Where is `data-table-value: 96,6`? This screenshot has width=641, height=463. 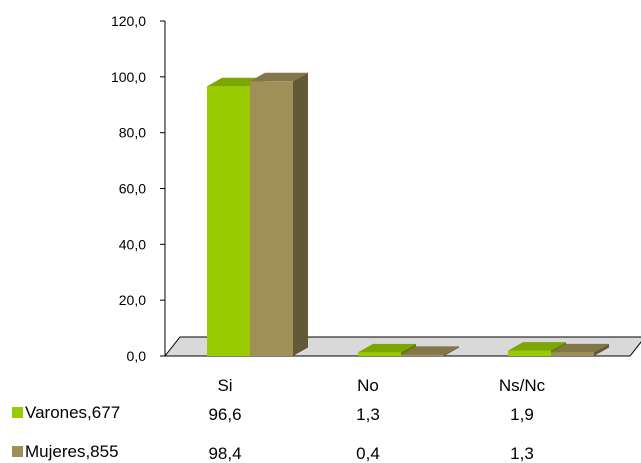
data-table-value: 96,6 is located at coordinates (224, 414).